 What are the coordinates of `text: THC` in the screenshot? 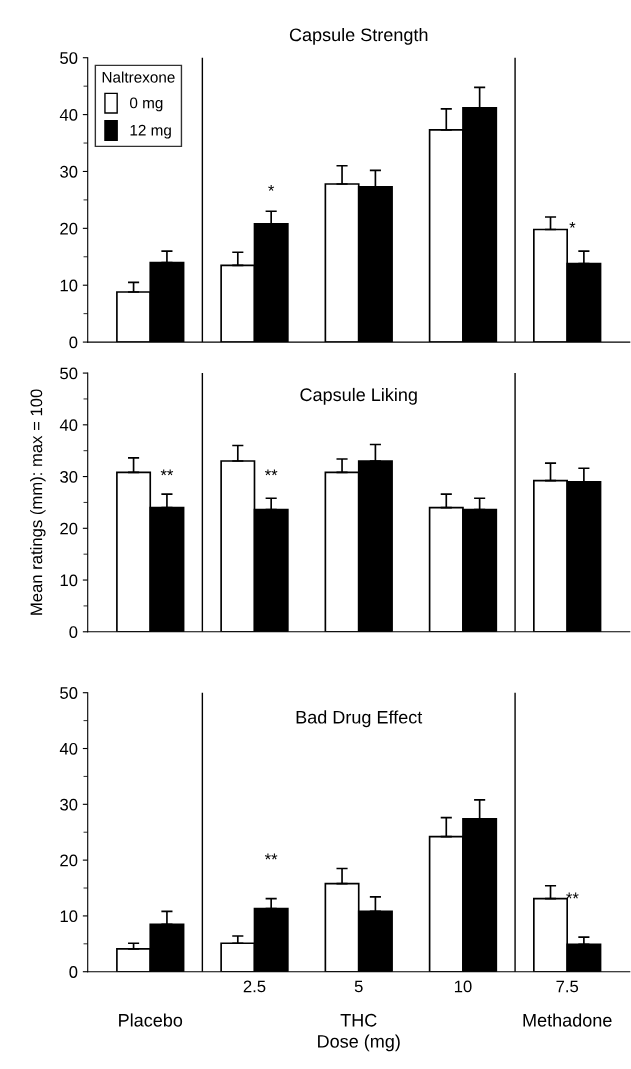 It's located at (358, 1020).